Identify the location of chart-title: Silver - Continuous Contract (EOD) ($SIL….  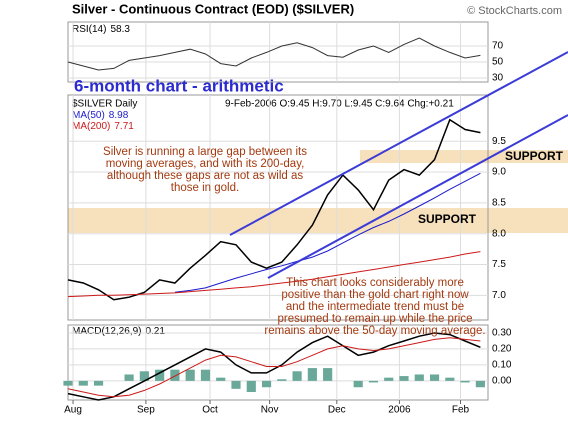
(213, 8).